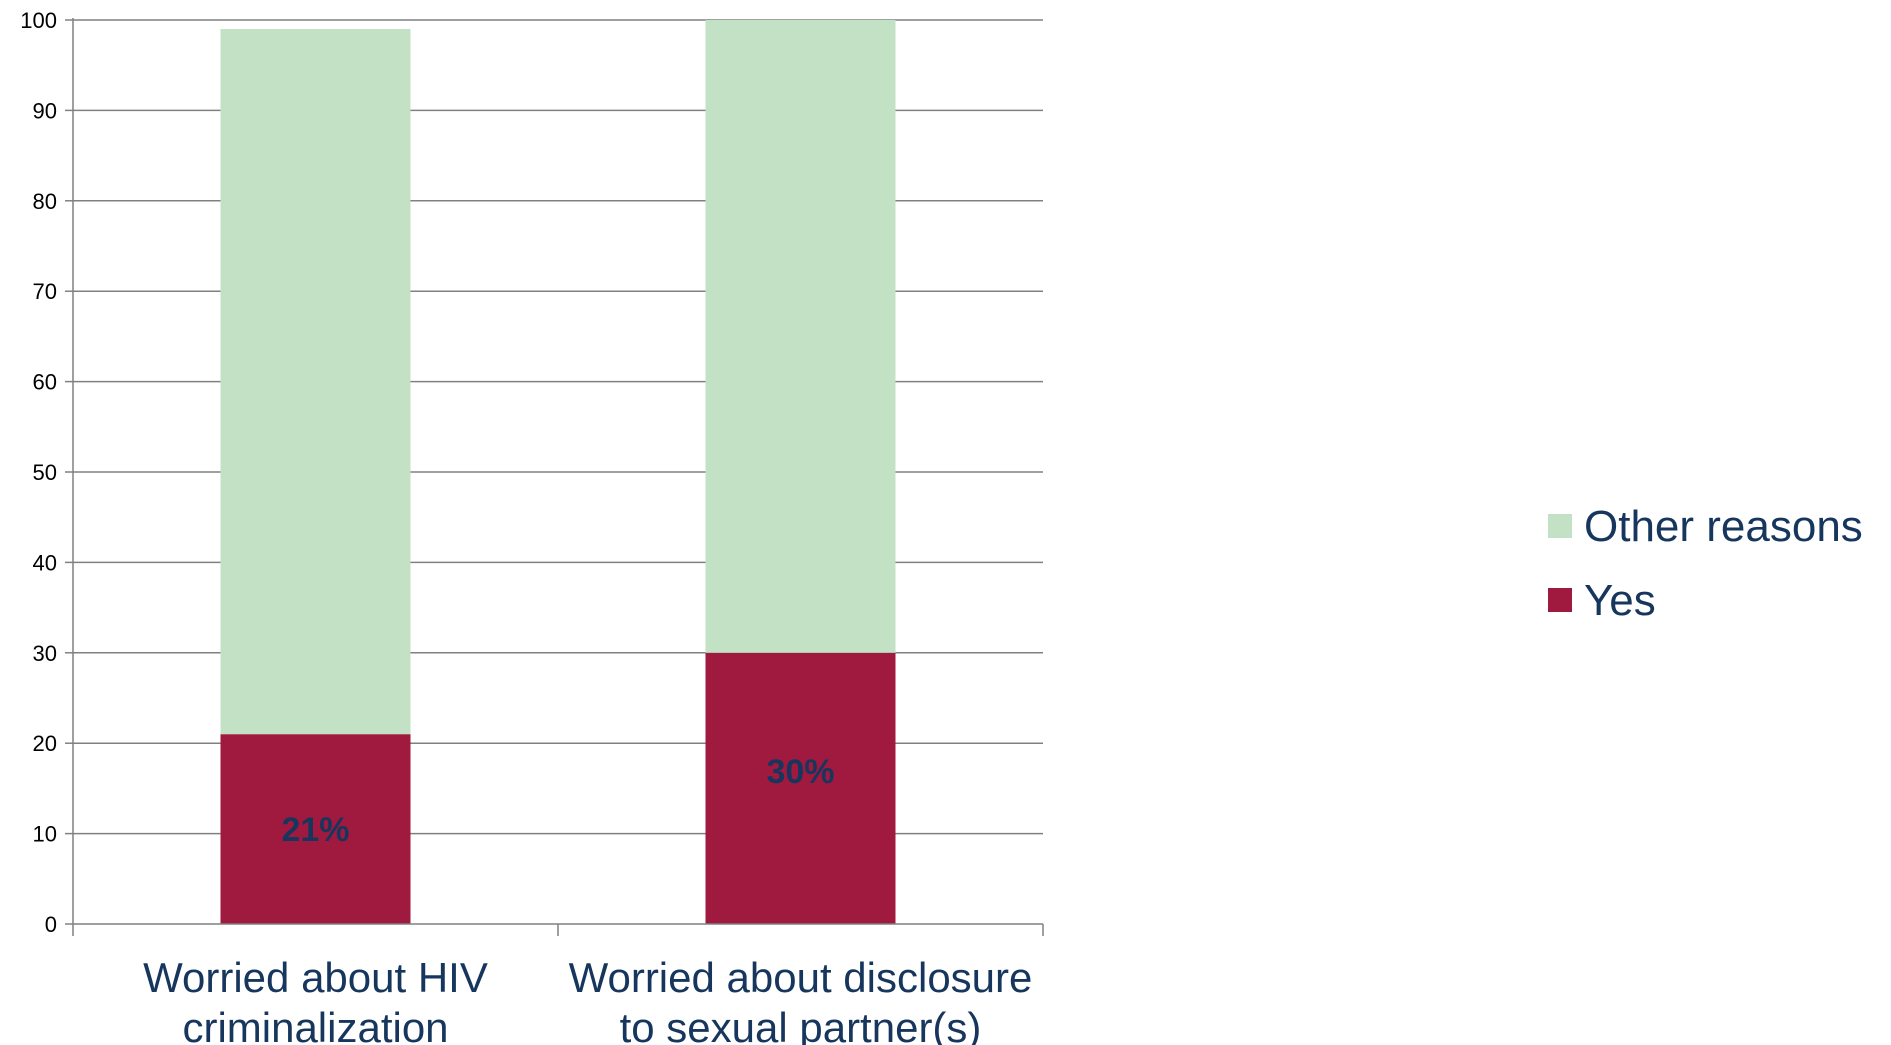  I want to click on y-tick-label: 10, so click(45, 834).